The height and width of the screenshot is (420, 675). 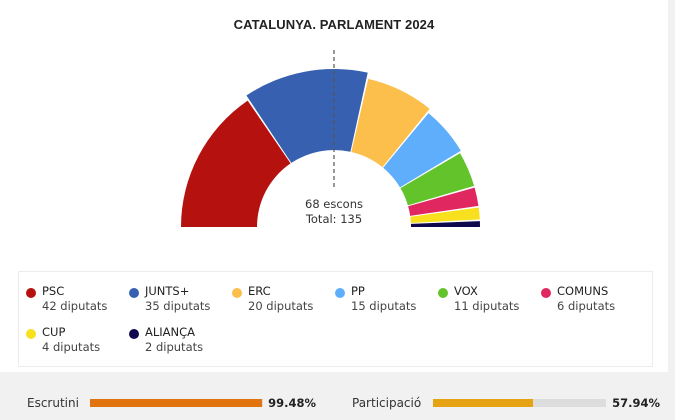 What do you see at coordinates (583, 291) in the screenshot?
I see `legend-party-name: COMUNS` at bounding box center [583, 291].